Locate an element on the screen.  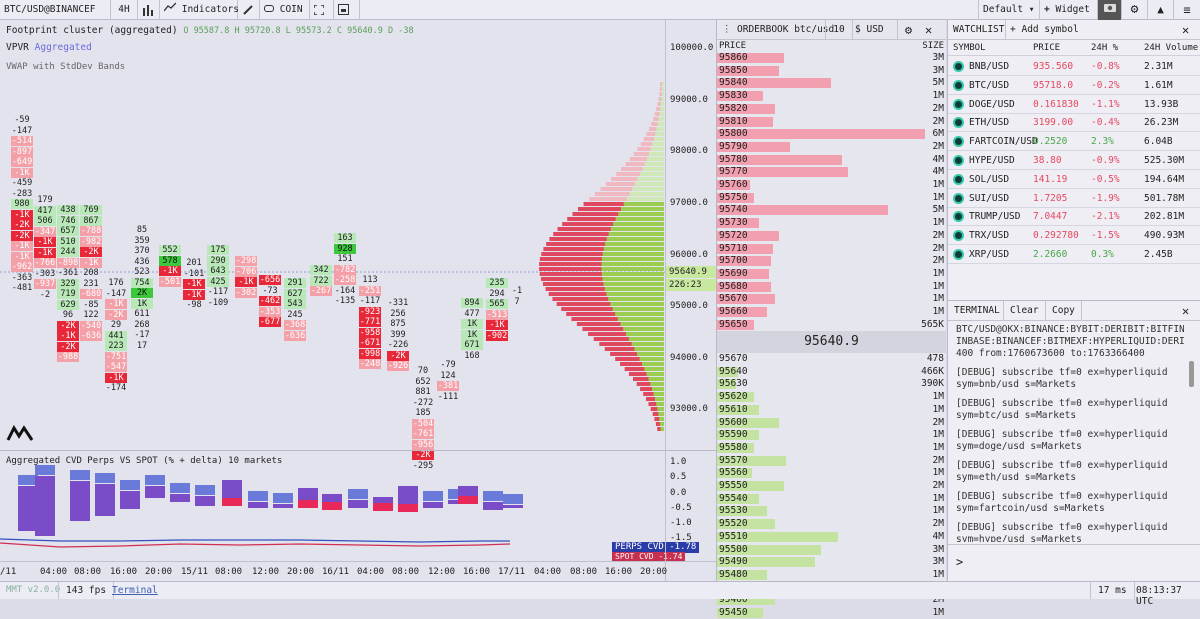
symbol-selector: BTC/USD@BINANCEF is located at coordinates (55, 10).